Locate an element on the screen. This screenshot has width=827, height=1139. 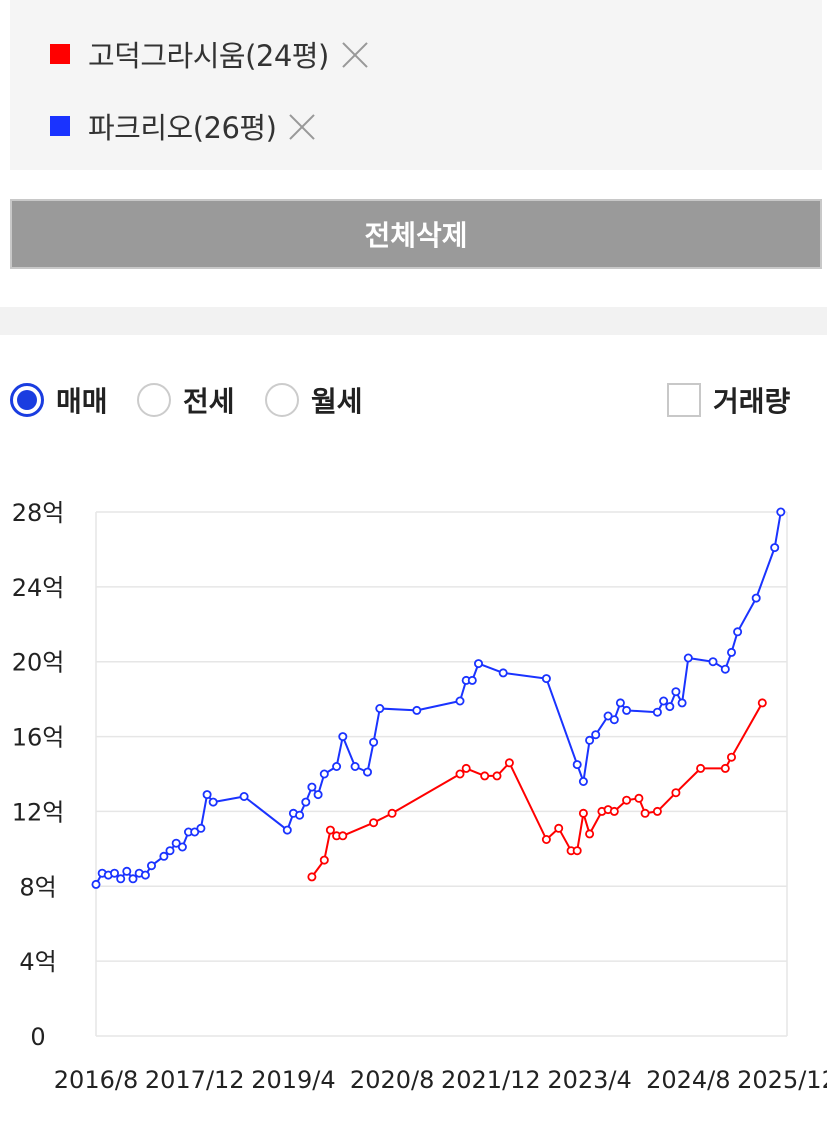
volume-checkbox-option: 거래량 is located at coordinates (728, 400).